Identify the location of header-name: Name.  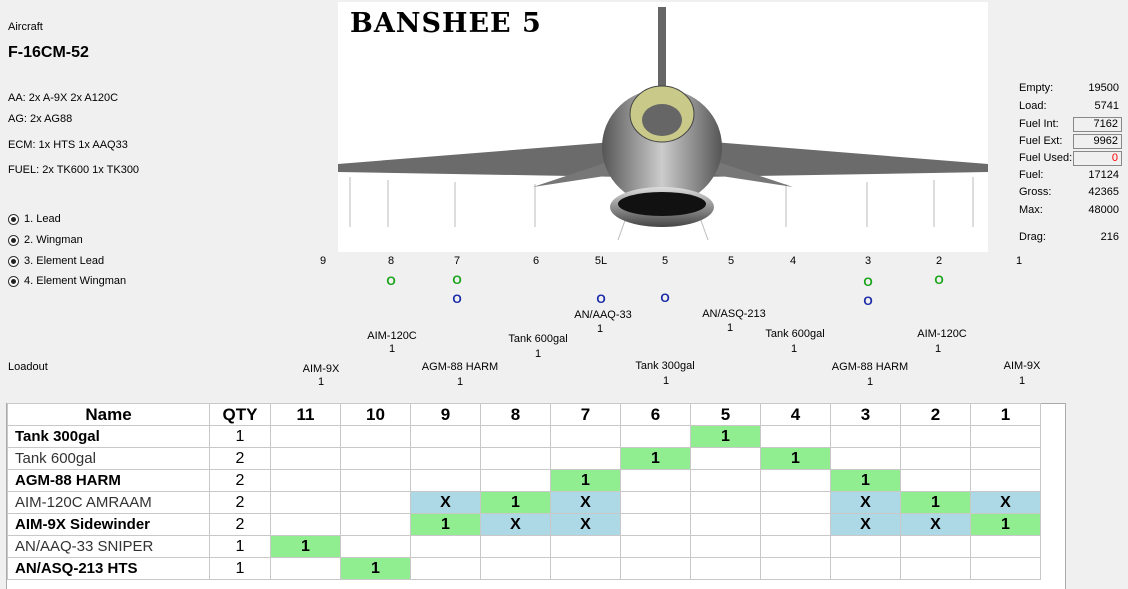
(108, 414).